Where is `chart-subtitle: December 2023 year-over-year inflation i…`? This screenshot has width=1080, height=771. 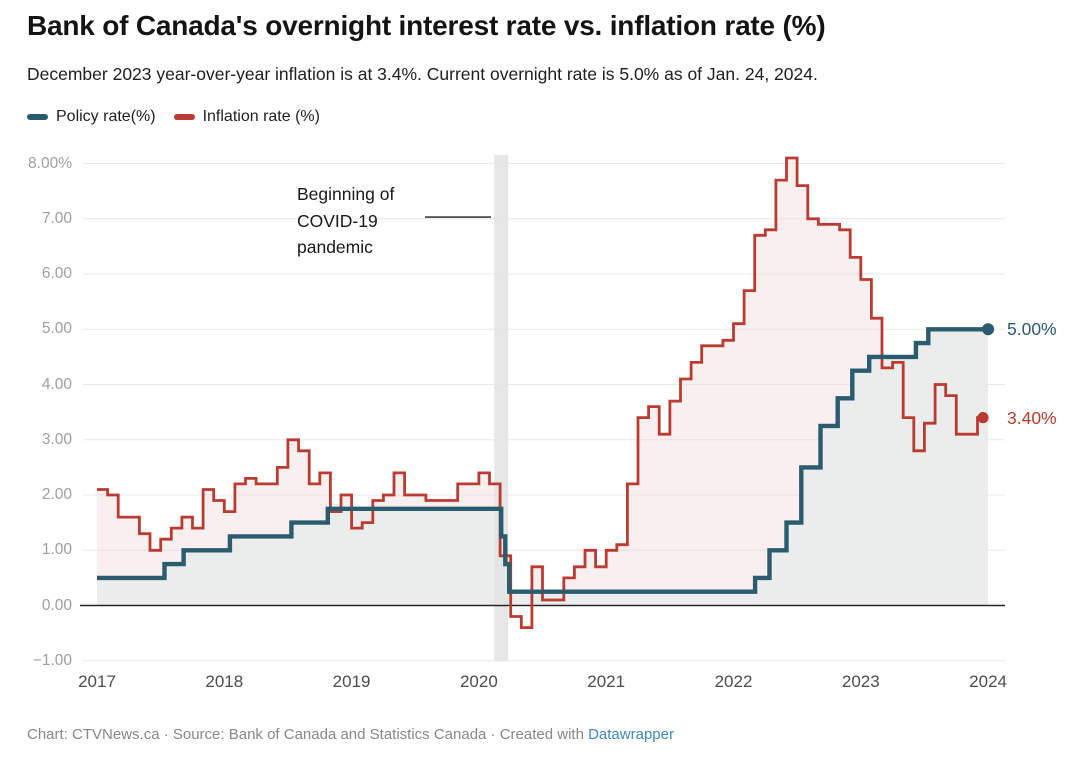
chart-subtitle: December 2023 year-over-year inflation i… is located at coordinates (422, 74).